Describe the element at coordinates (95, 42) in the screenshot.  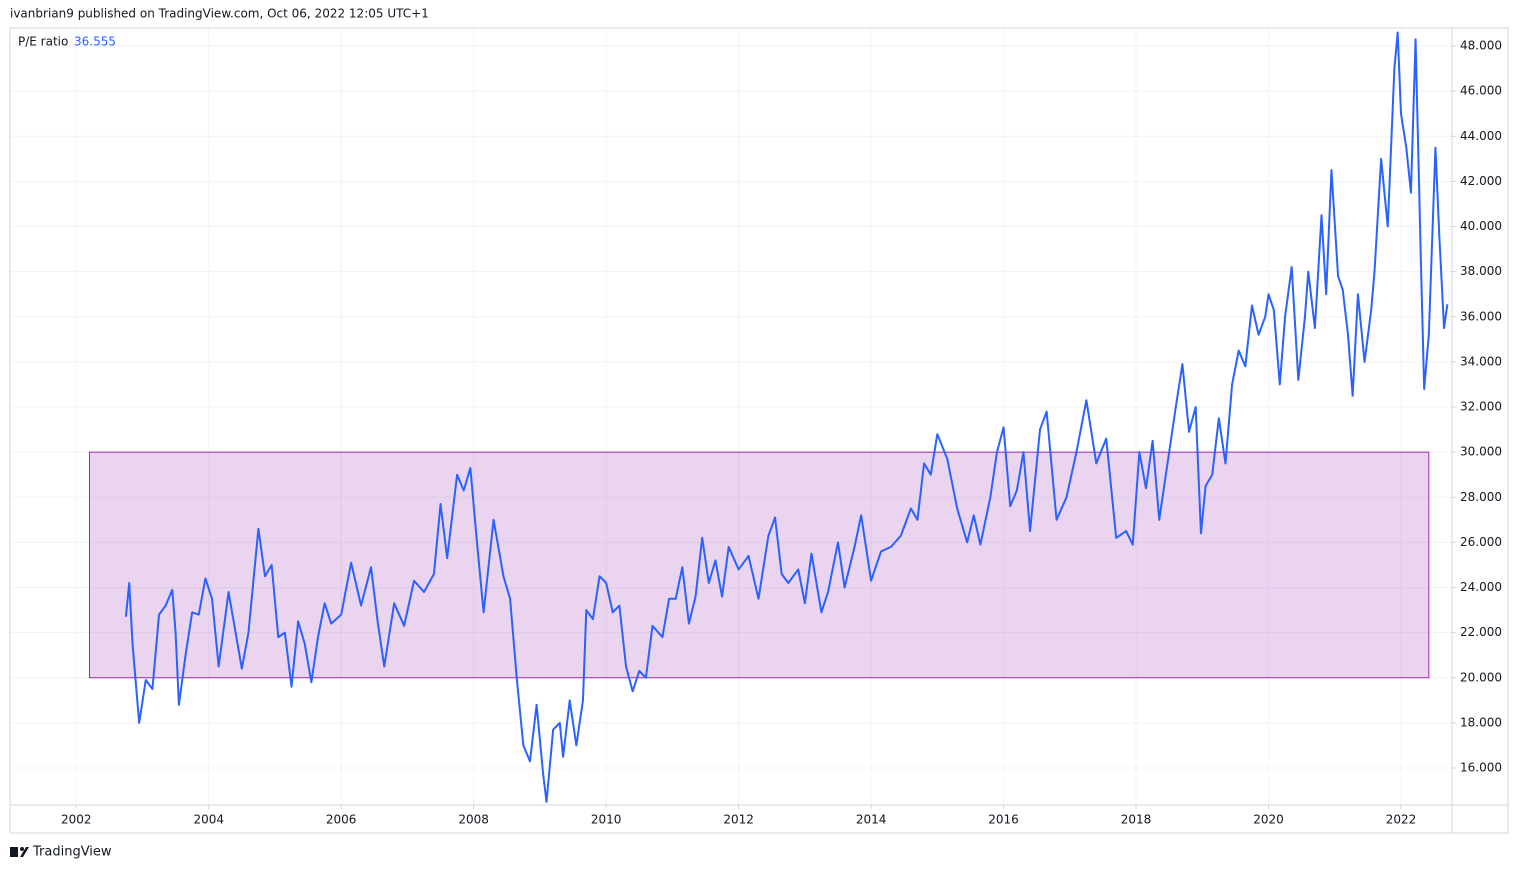
I see `legend-value: 36.555` at that location.